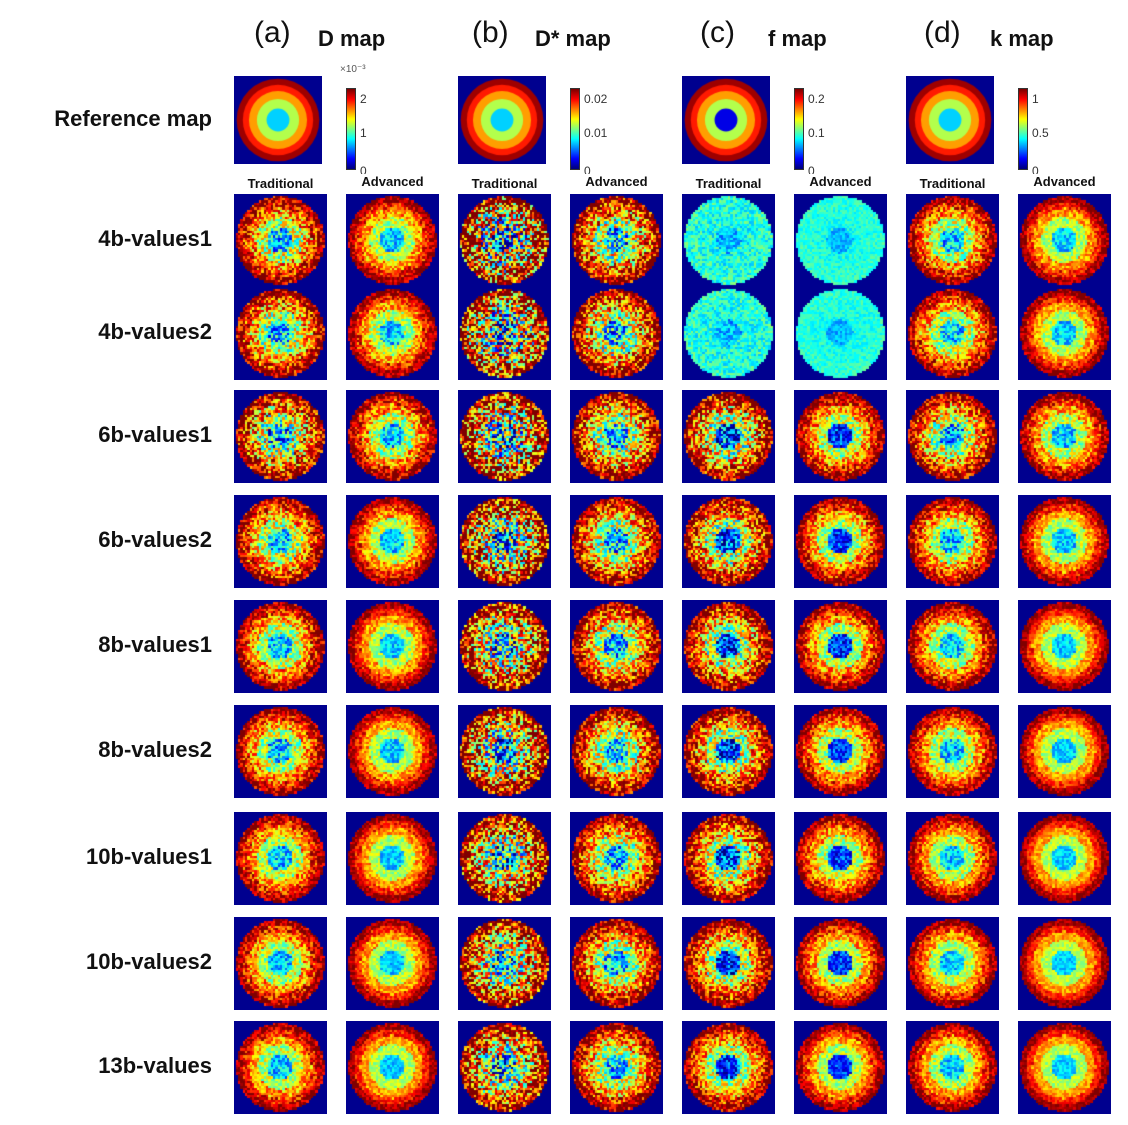 Image resolution: width=1128 pixels, height=1125 pixels. What do you see at coordinates (799, 129) in the screenshot?
I see `colorbar-gradient` at bounding box center [799, 129].